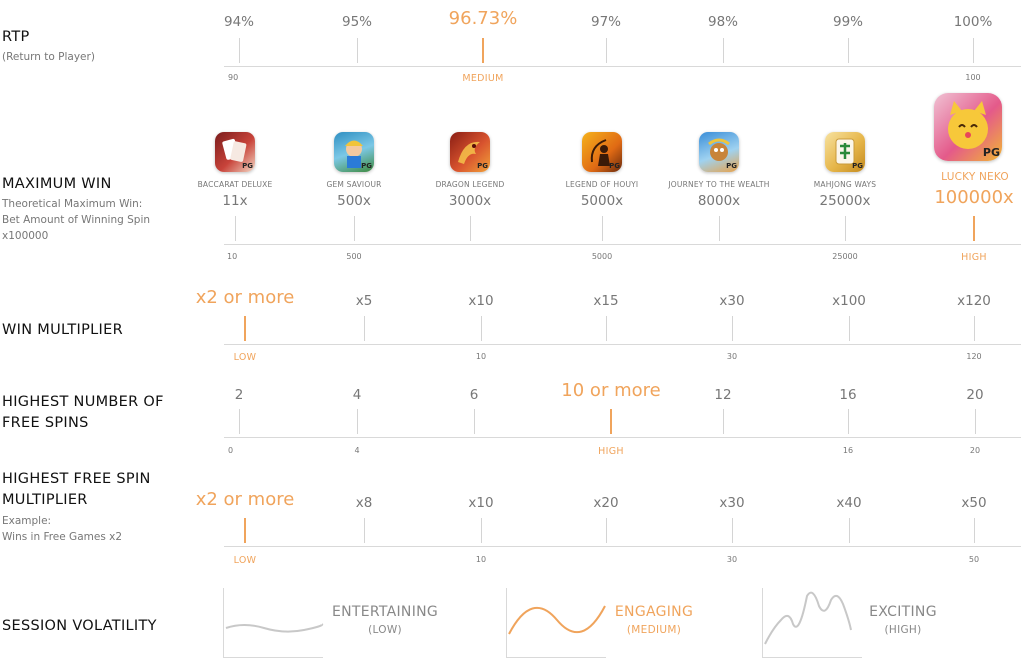  I want to click on rtp-value: 100%, so click(973, 22).